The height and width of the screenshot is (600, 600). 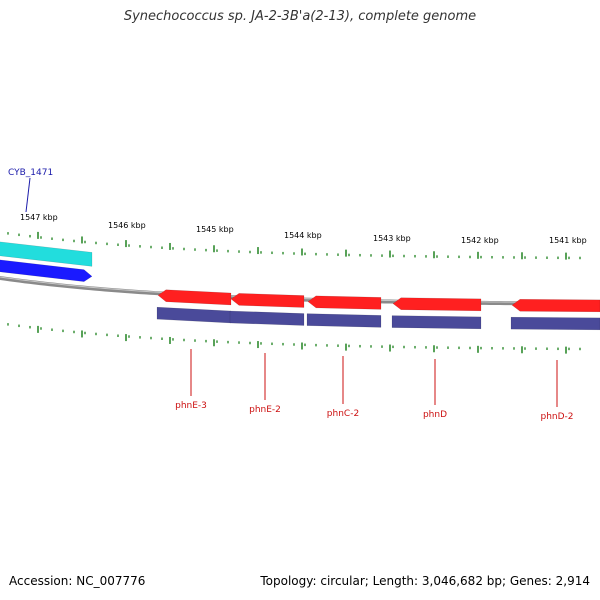 What do you see at coordinates (435, 415) in the screenshot?
I see `gene-label-phnd: phnD` at bounding box center [435, 415].